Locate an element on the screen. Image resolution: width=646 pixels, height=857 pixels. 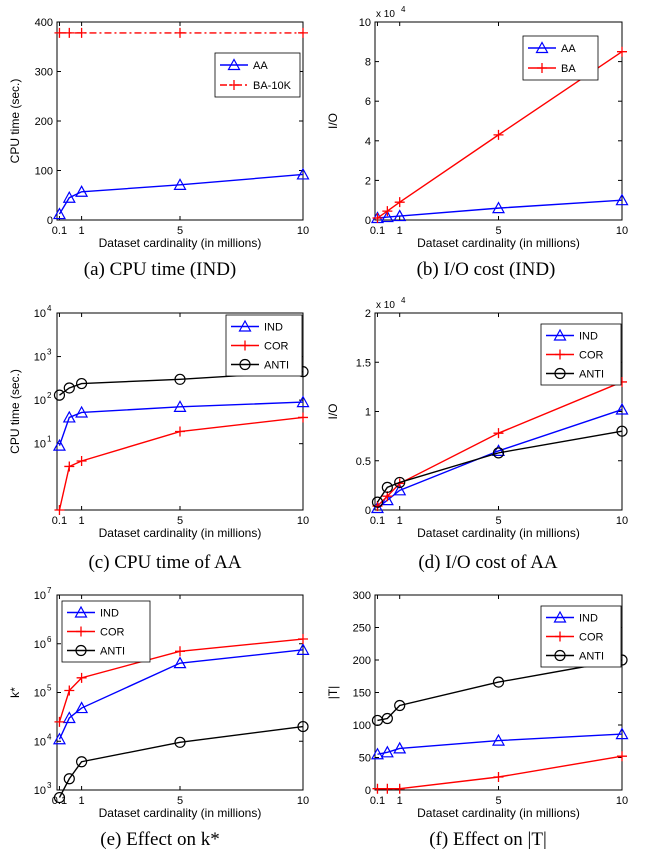
y-tick-label: 100 is located at coordinates (44, 172).